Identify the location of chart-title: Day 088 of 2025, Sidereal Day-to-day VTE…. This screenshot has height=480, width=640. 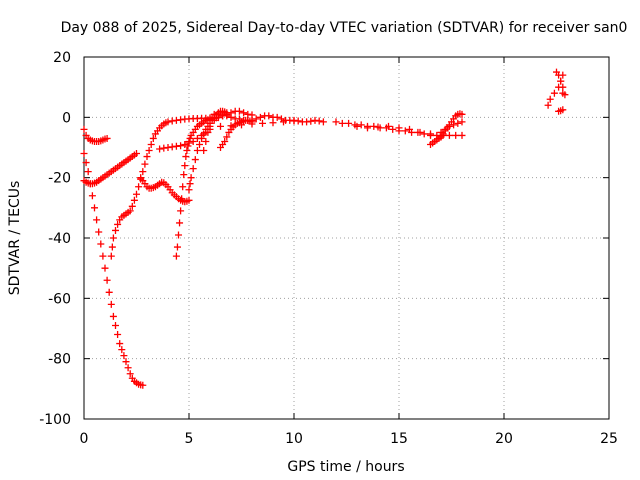
(344, 28).